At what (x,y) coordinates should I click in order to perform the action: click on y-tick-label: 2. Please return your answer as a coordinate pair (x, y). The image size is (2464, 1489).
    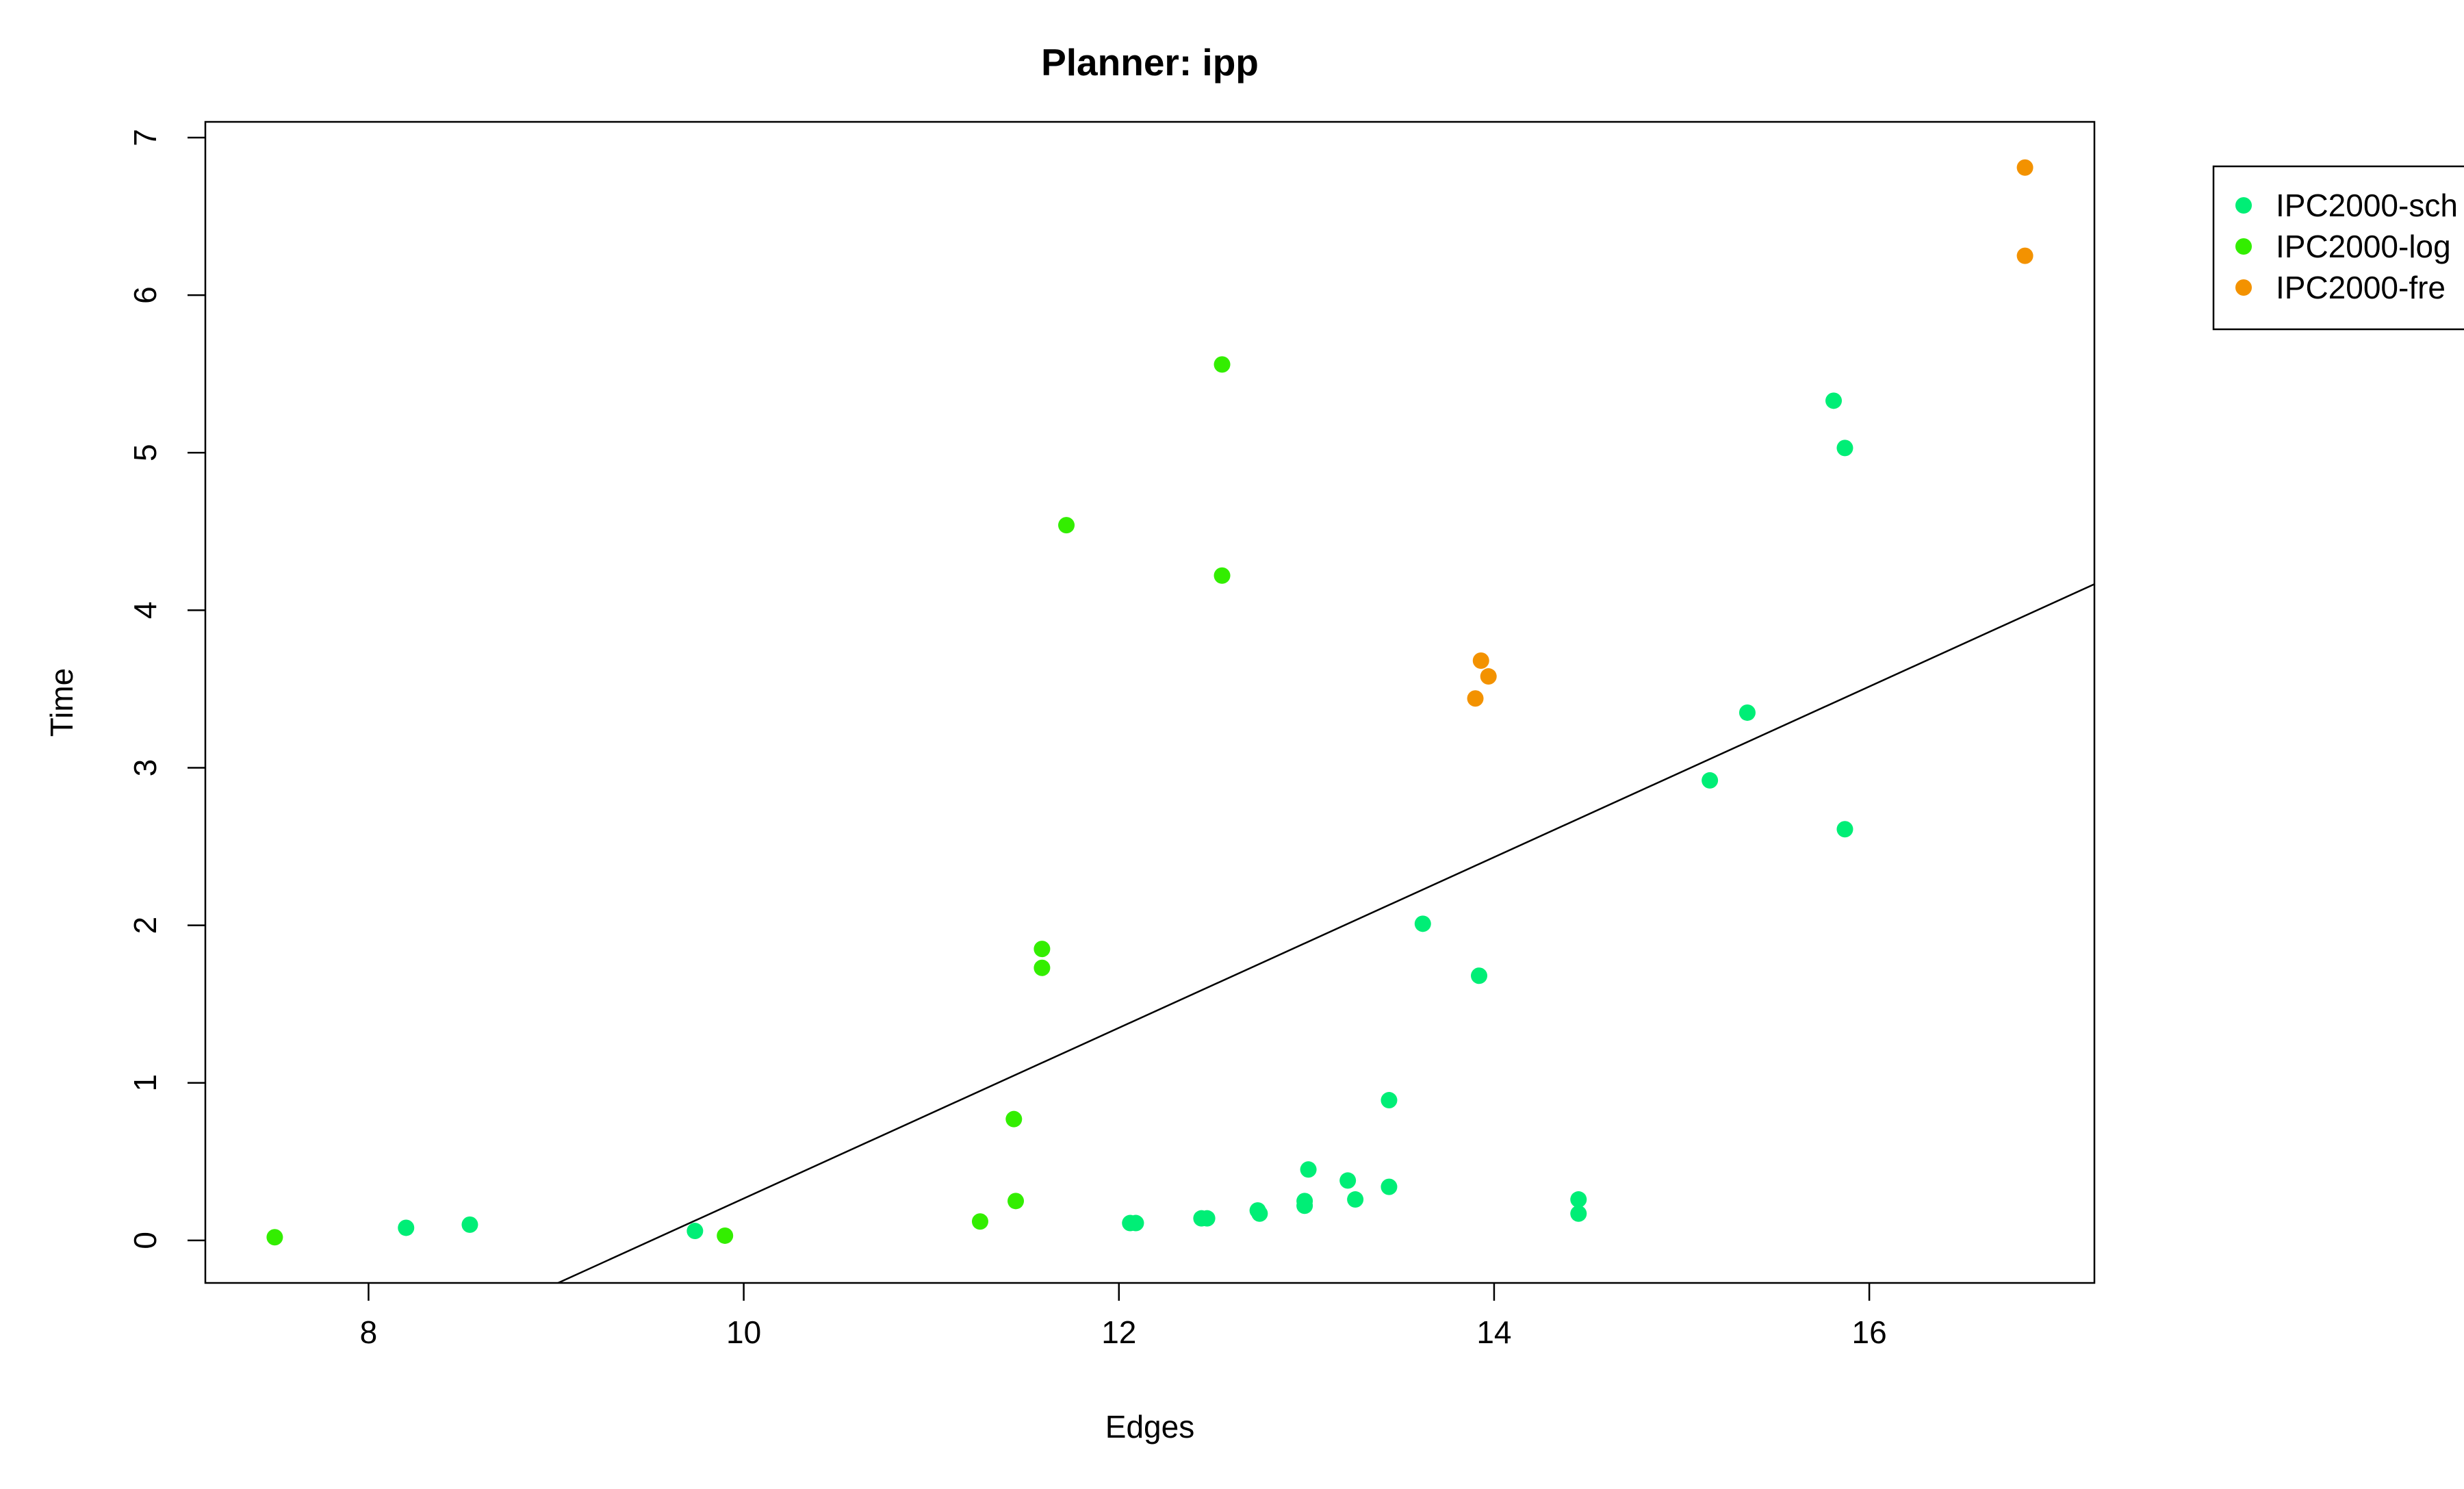
    Looking at the image, I should click on (145, 925).